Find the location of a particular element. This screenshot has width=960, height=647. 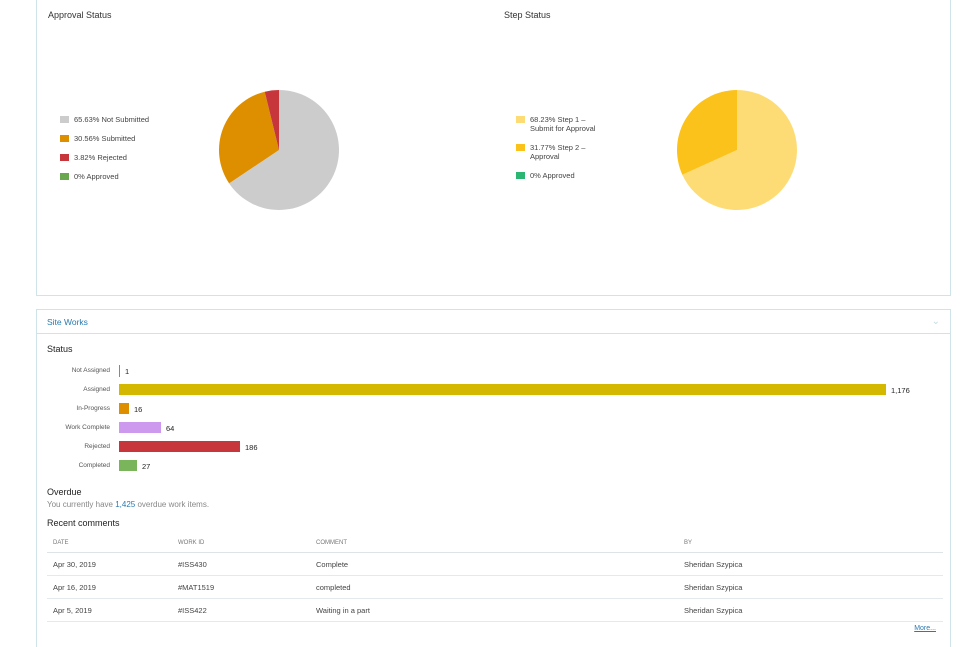

legend-label: 65.63% Not Submitted is located at coordinates (112, 119).